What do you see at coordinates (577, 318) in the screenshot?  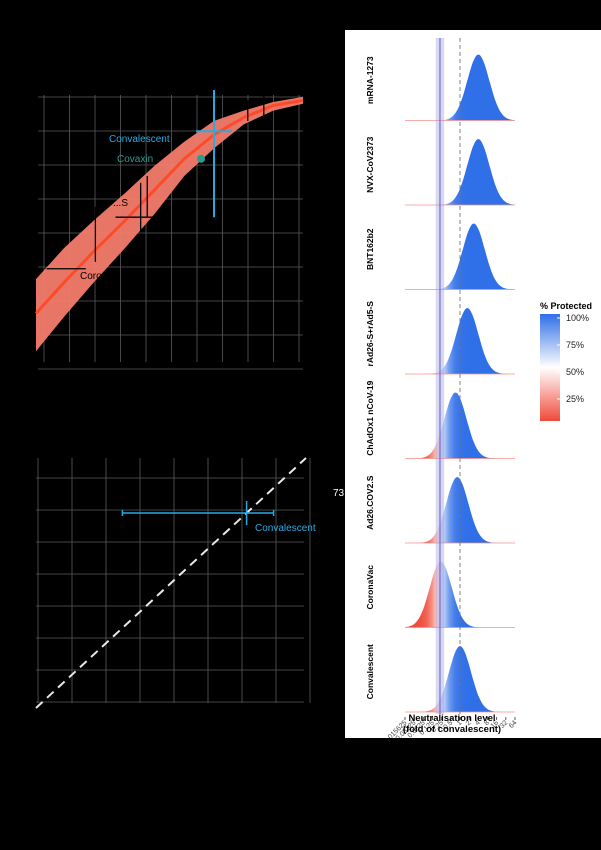 I see `legend-label: 100%` at bounding box center [577, 318].